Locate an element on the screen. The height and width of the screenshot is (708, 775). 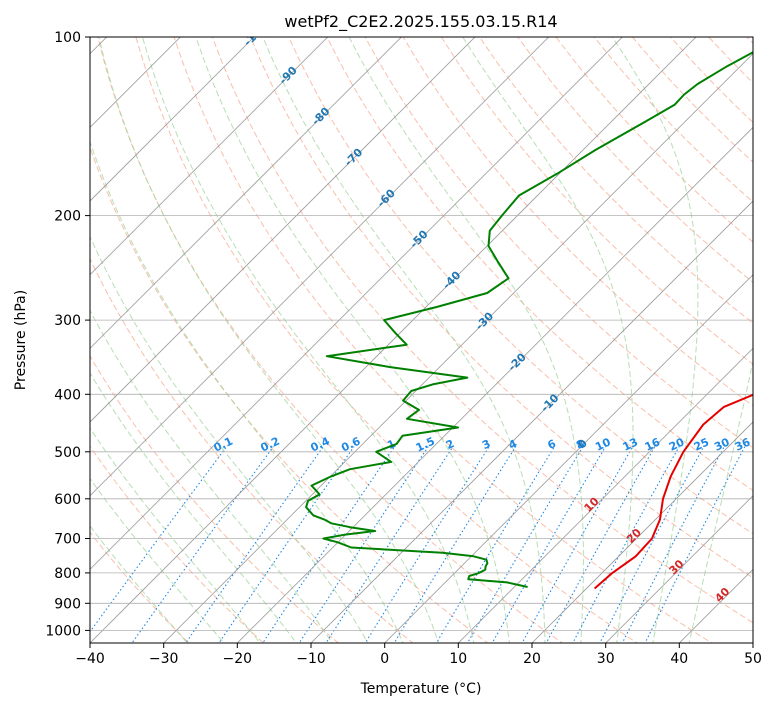
x-tick-label: −20 is located at coordinates (238, 659).